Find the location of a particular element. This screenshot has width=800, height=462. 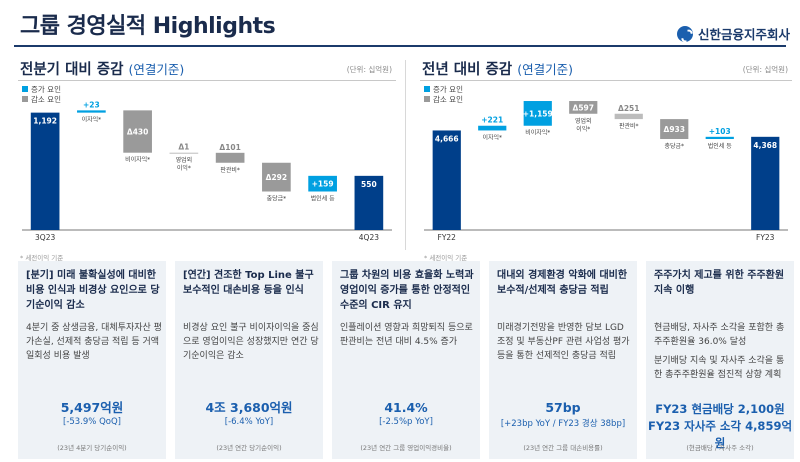

card-body-text: 인플레이션 영향과 희망퇴직 등으로 판관비는 전년 대비 4.5% 증가 is located at coordinates (406, 335).